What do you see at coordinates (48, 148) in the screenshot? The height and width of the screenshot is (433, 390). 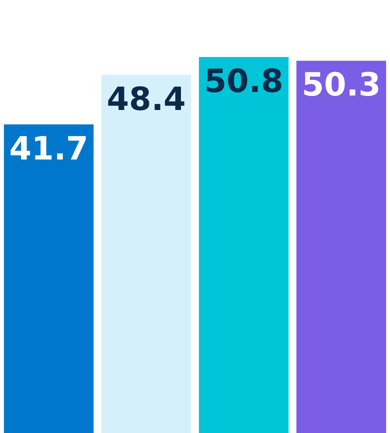 I see `data-label: 41.7` at bounding box center [48, 148].